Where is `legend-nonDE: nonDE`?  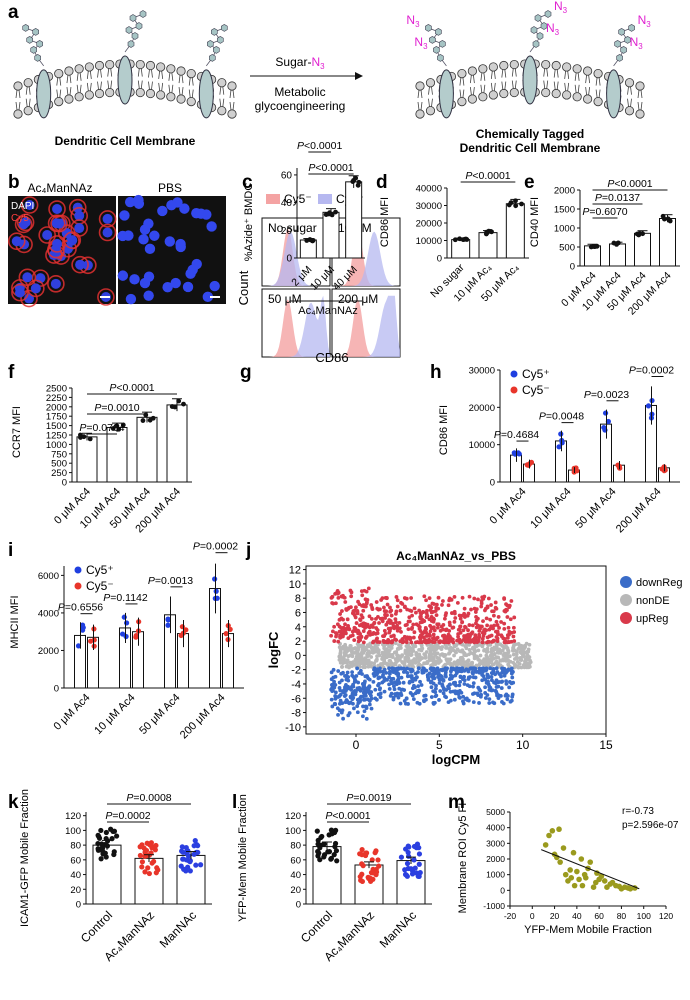 legend-nonDE: nonDE is located at coordinates (653, 601).